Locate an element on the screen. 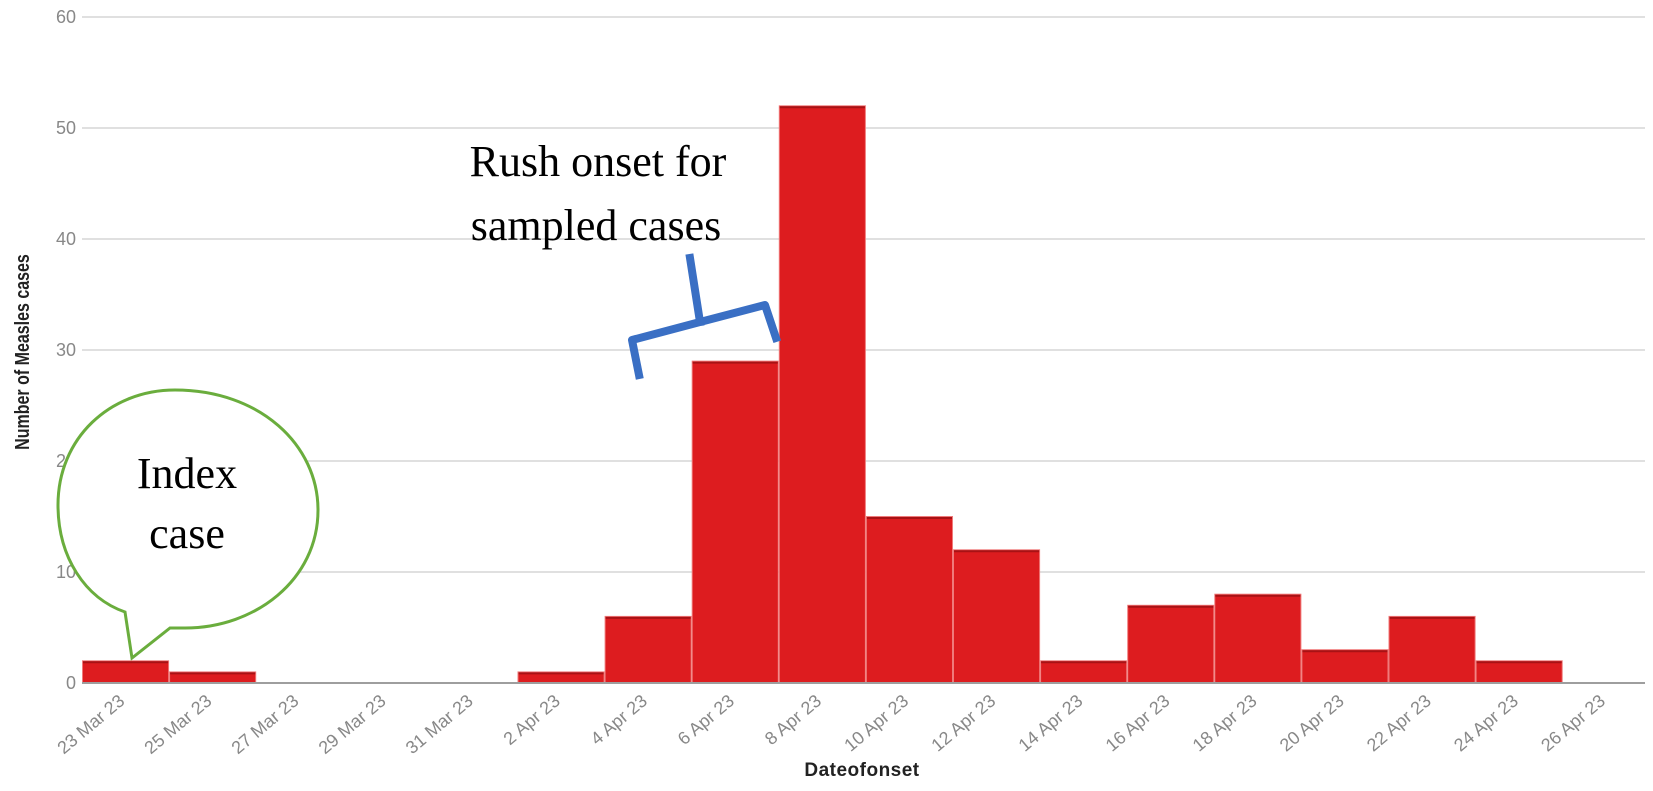 The image size is (1653, 791). index-case-bubble is located at coordinates (188, 524).